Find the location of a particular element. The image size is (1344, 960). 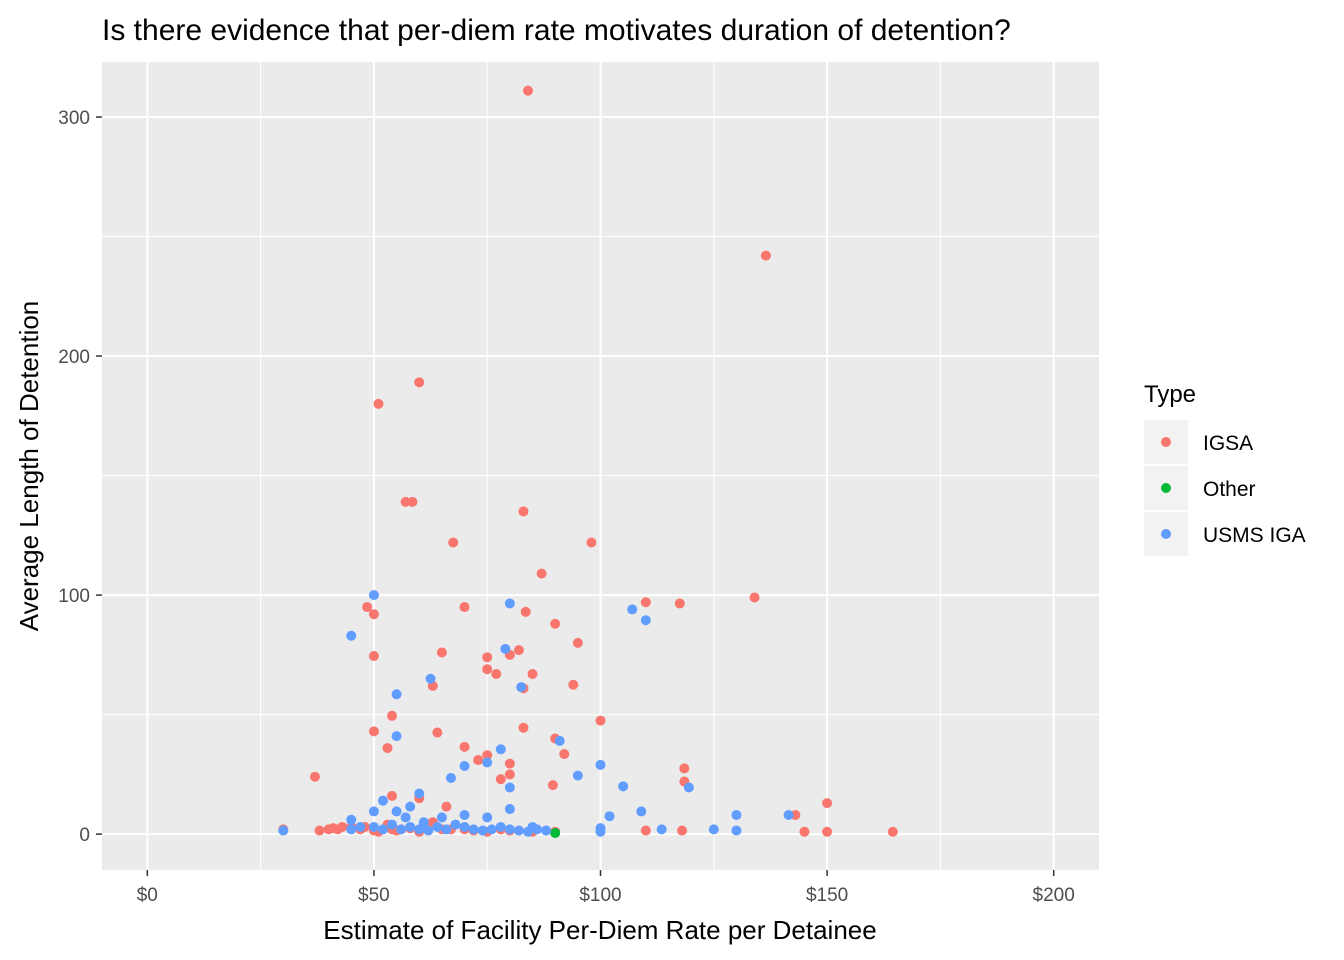

legend-label-other: Other is located at coordinates (1229, 489).